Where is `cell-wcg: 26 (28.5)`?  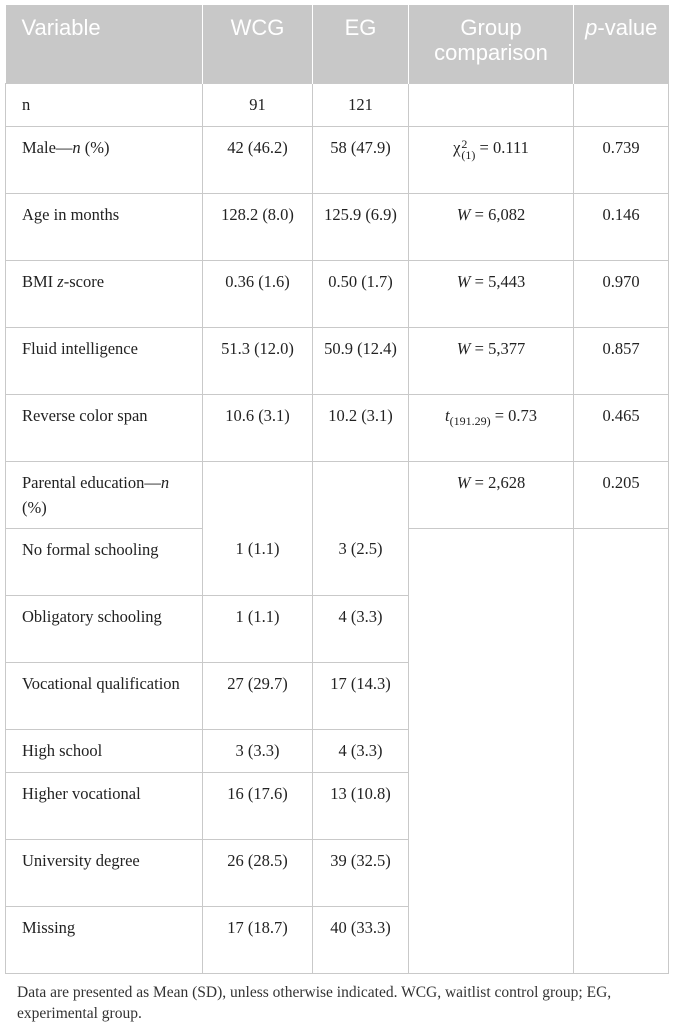
cell-wcg: 26 (28.5) is located at coordinates (257, 872).